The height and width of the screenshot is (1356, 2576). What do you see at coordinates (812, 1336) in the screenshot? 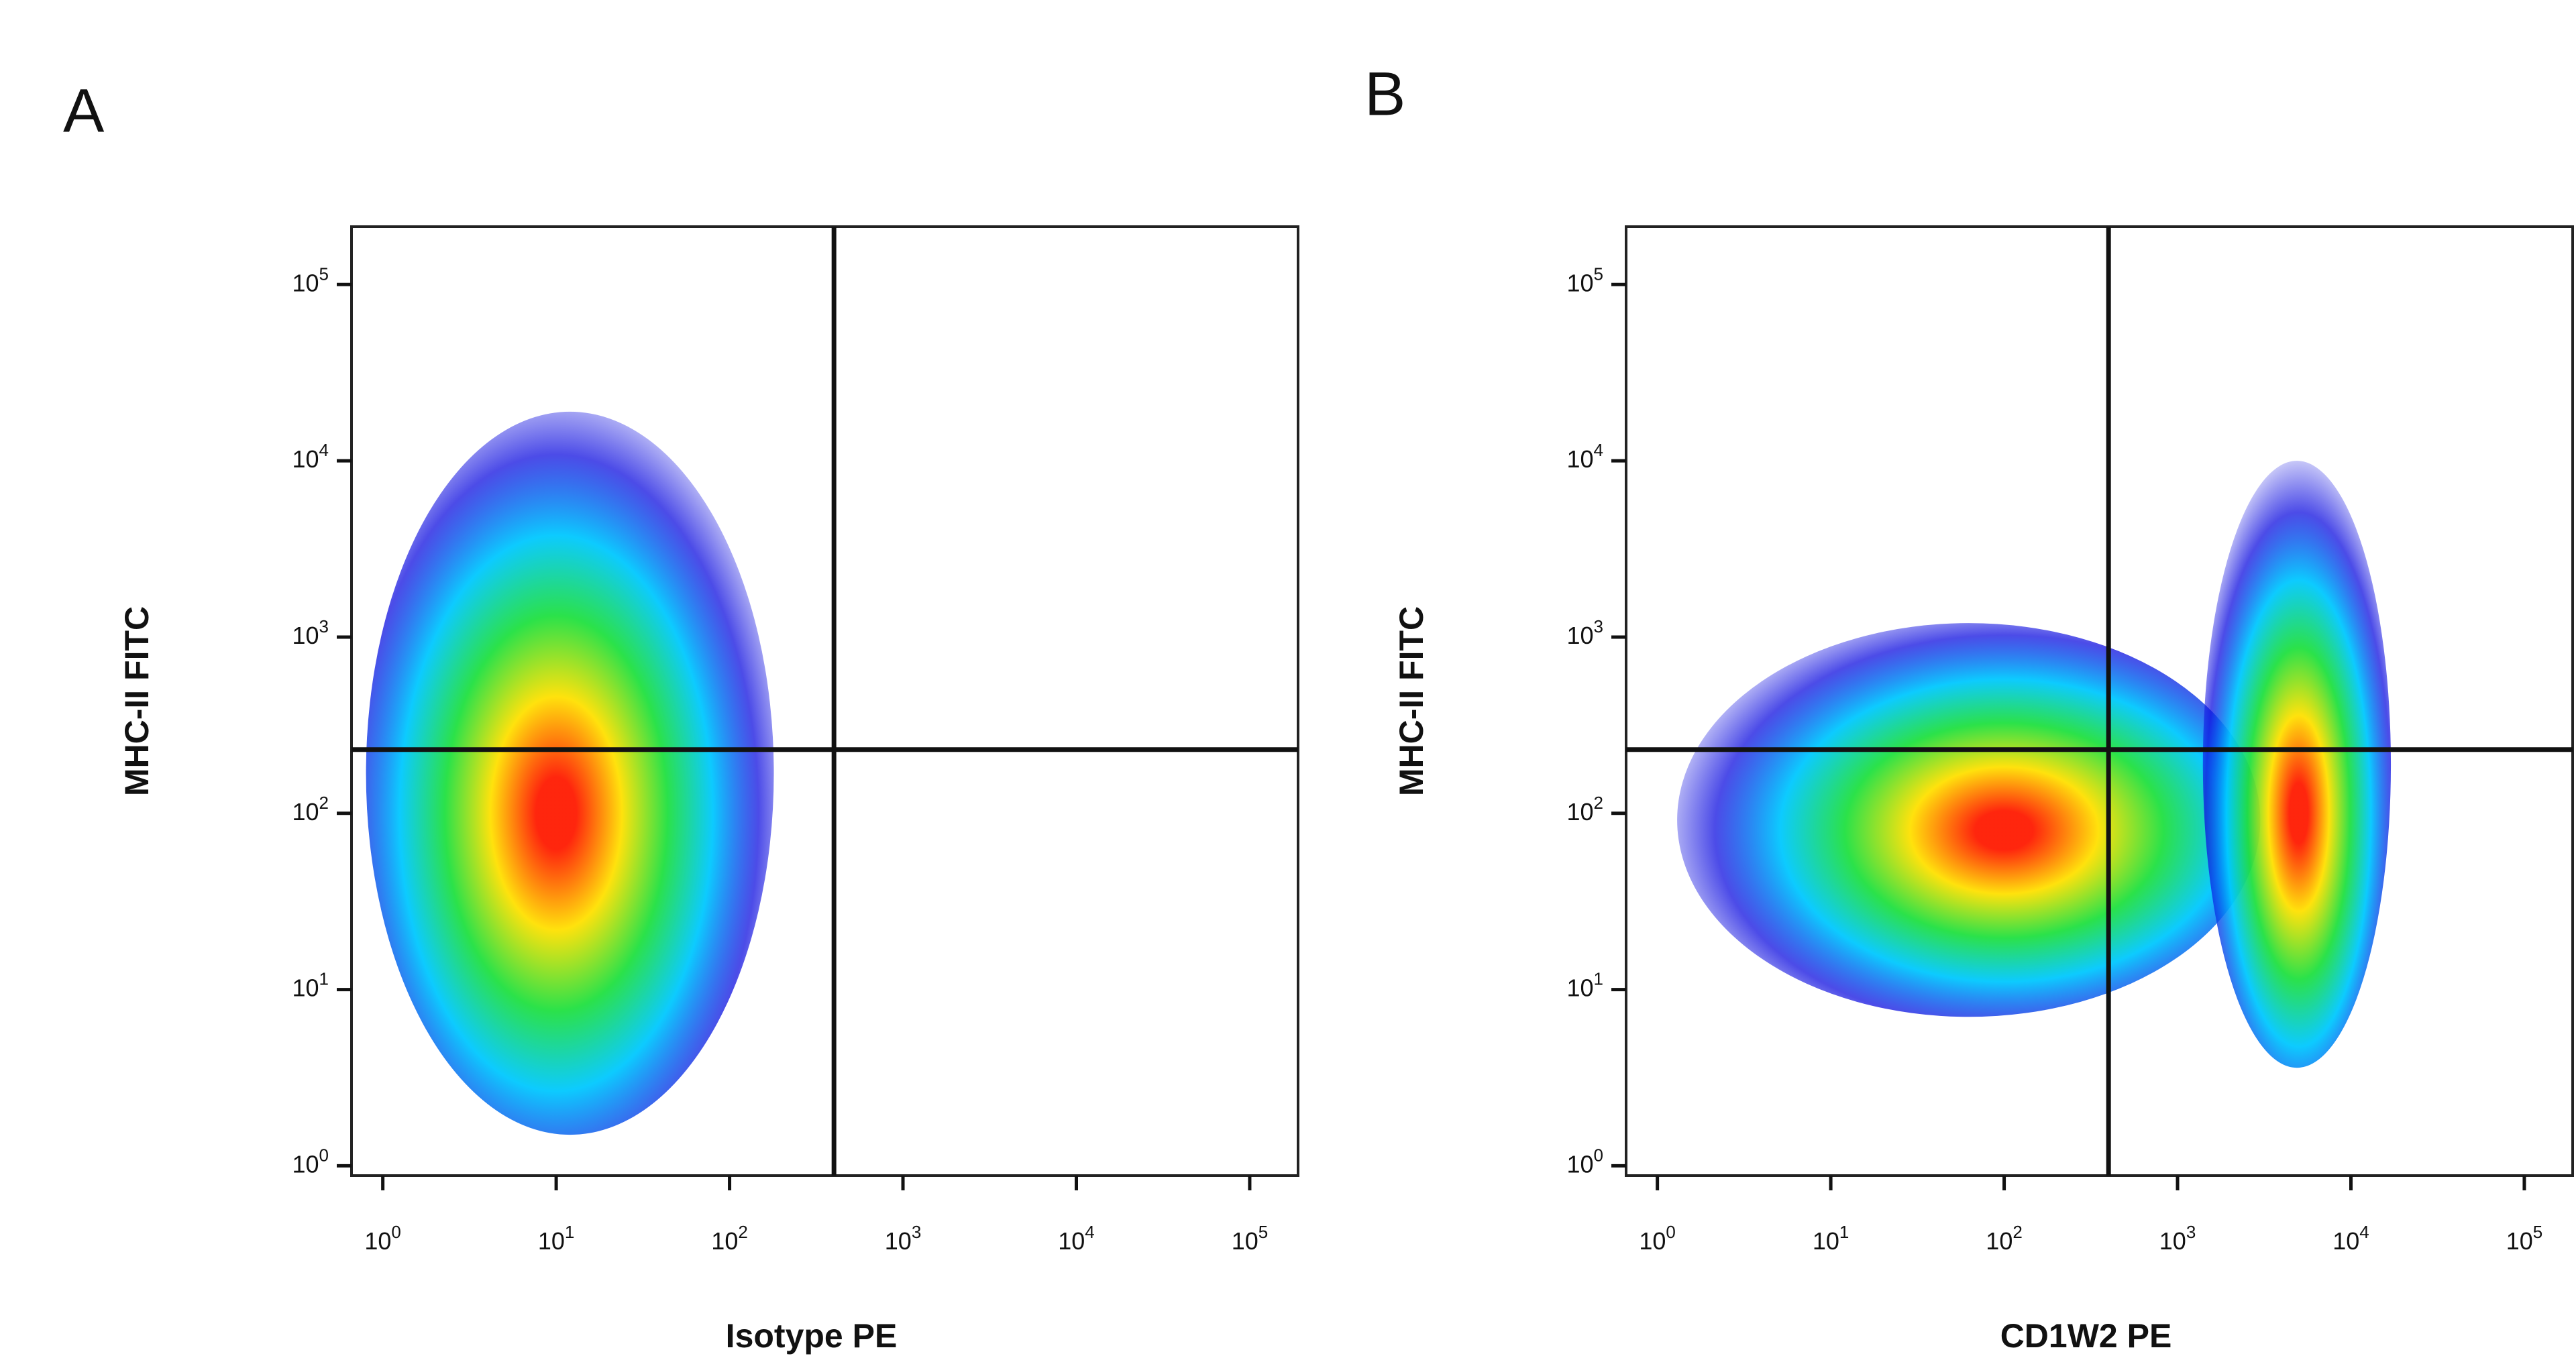
I see `x-axis-title: Isotype PE` at bounding box center [812, 1336].